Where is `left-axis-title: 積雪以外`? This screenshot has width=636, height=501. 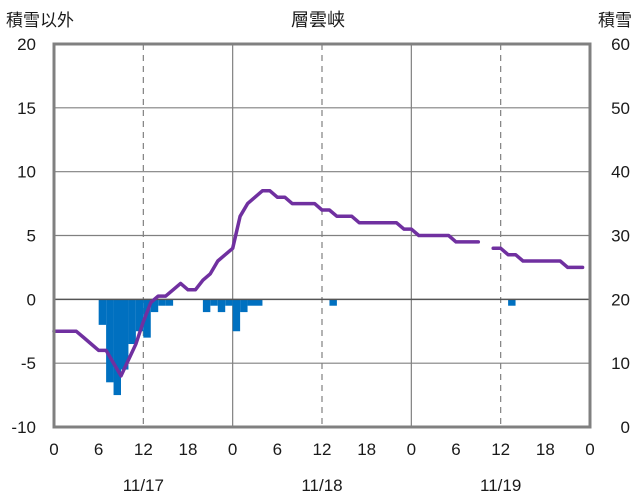 left-axis-title: 積雪以外 is located at coordinates (40, 20).